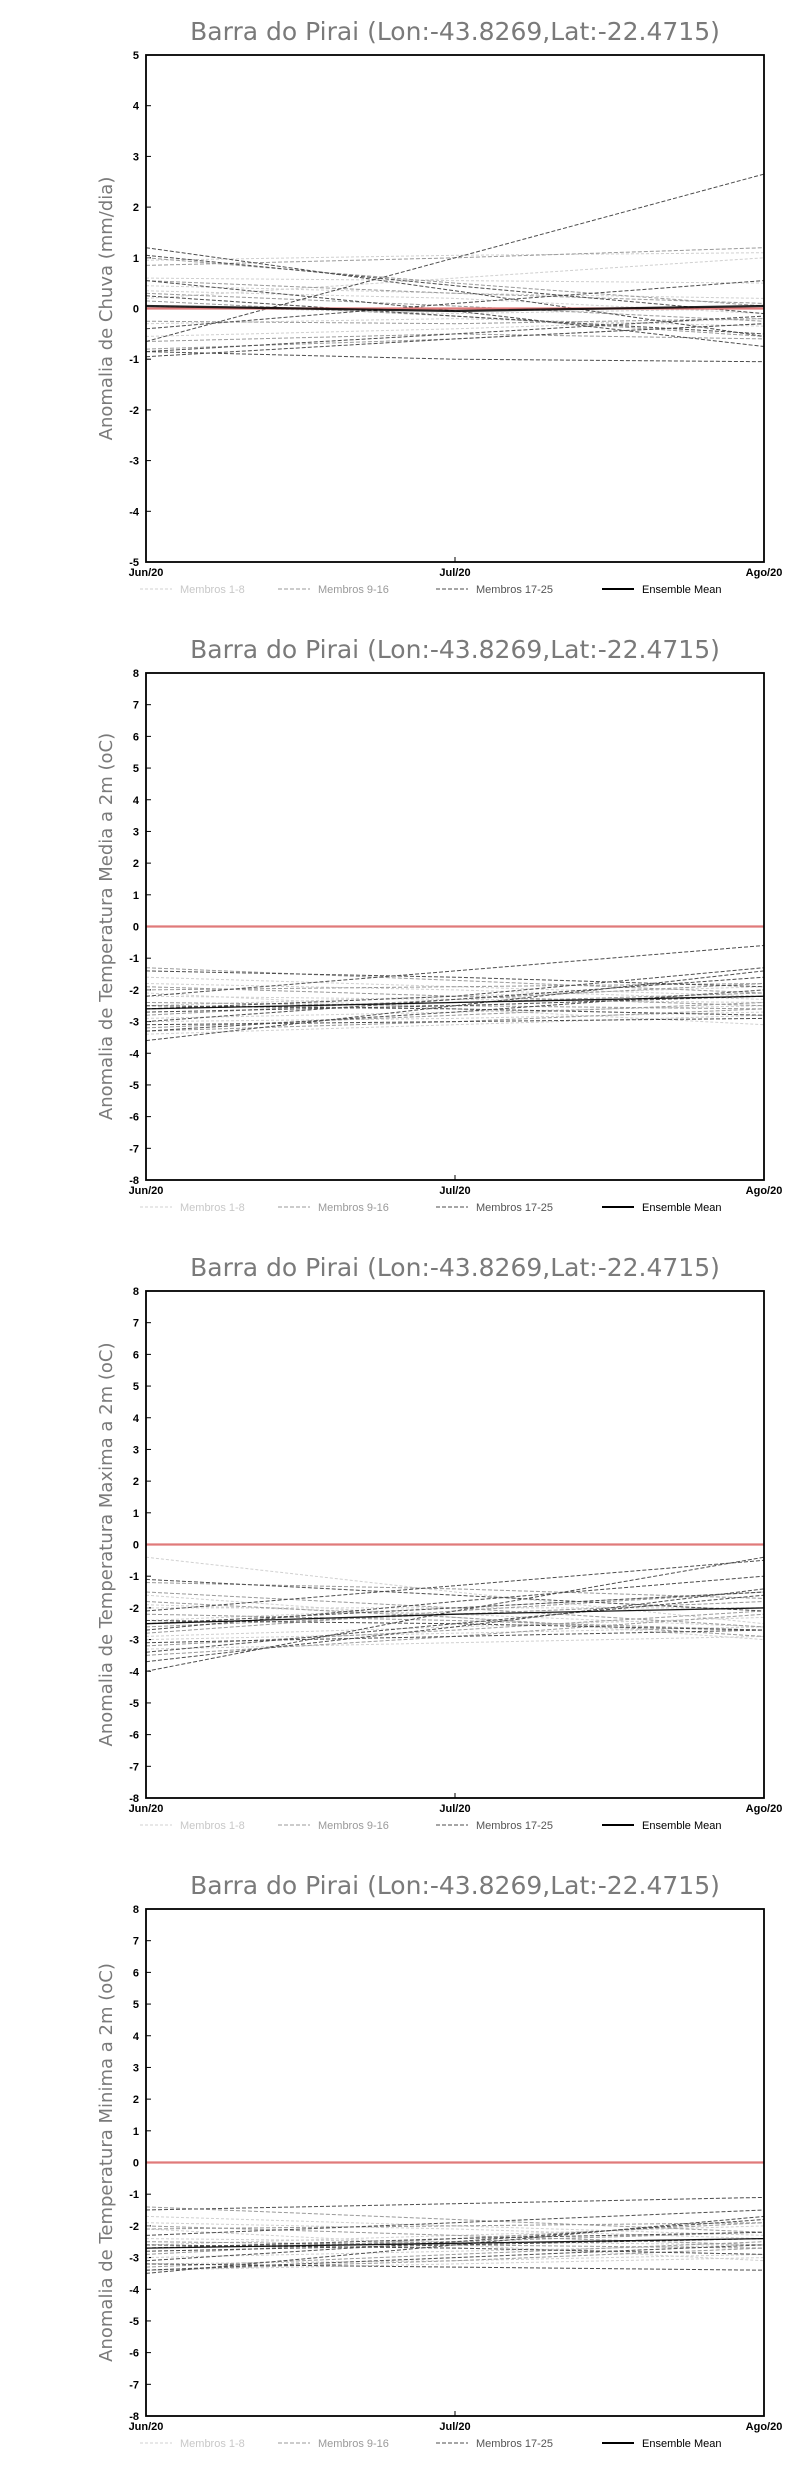  I want to click on y-tick-label: 7, so click(136, 1324).